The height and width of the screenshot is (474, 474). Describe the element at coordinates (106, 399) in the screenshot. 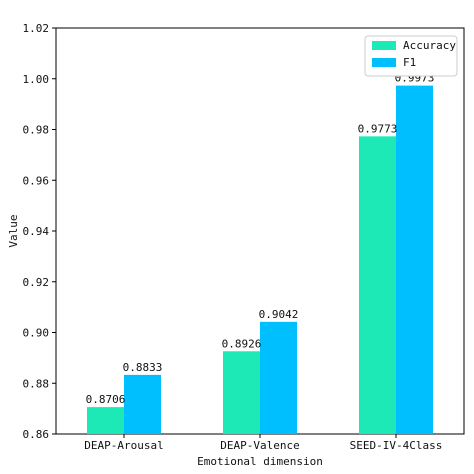

I see `data-label-accuracy: 0.8706` at that location.